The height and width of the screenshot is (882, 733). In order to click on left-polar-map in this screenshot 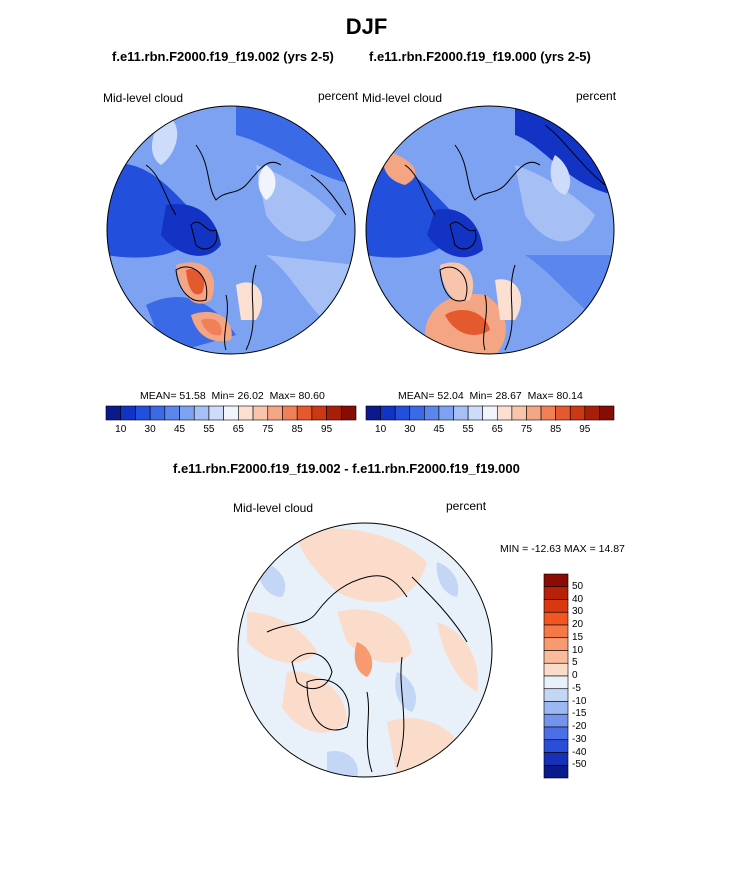, I will do `click(231, 230)`.